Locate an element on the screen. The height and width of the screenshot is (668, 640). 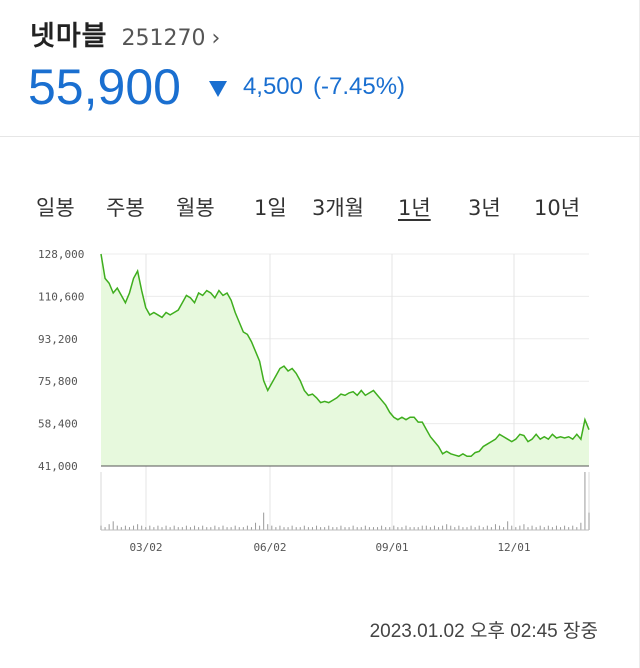
chevron-right-icon: › is located at coordinates (216, 38).